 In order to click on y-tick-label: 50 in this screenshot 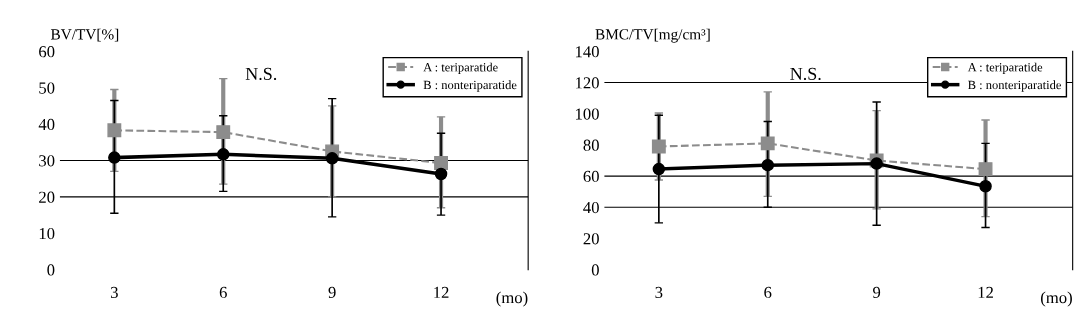, I will do `click(47, 88)`.